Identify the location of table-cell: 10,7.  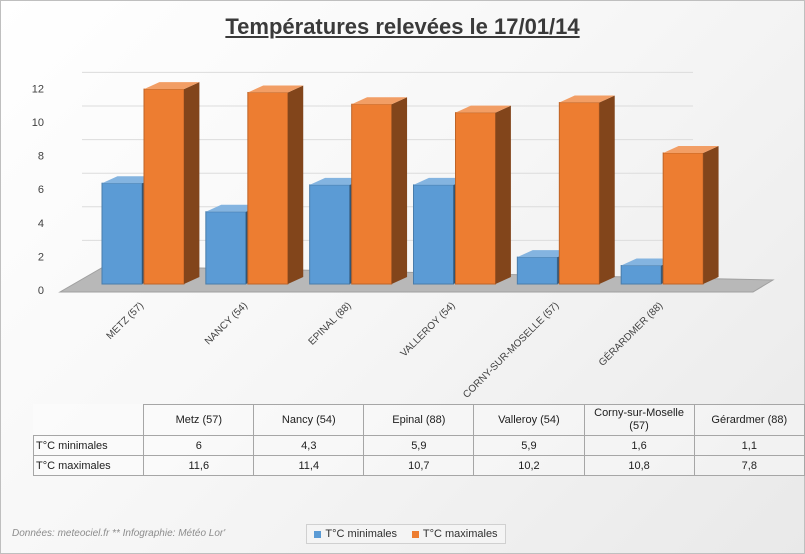
(419, 465).